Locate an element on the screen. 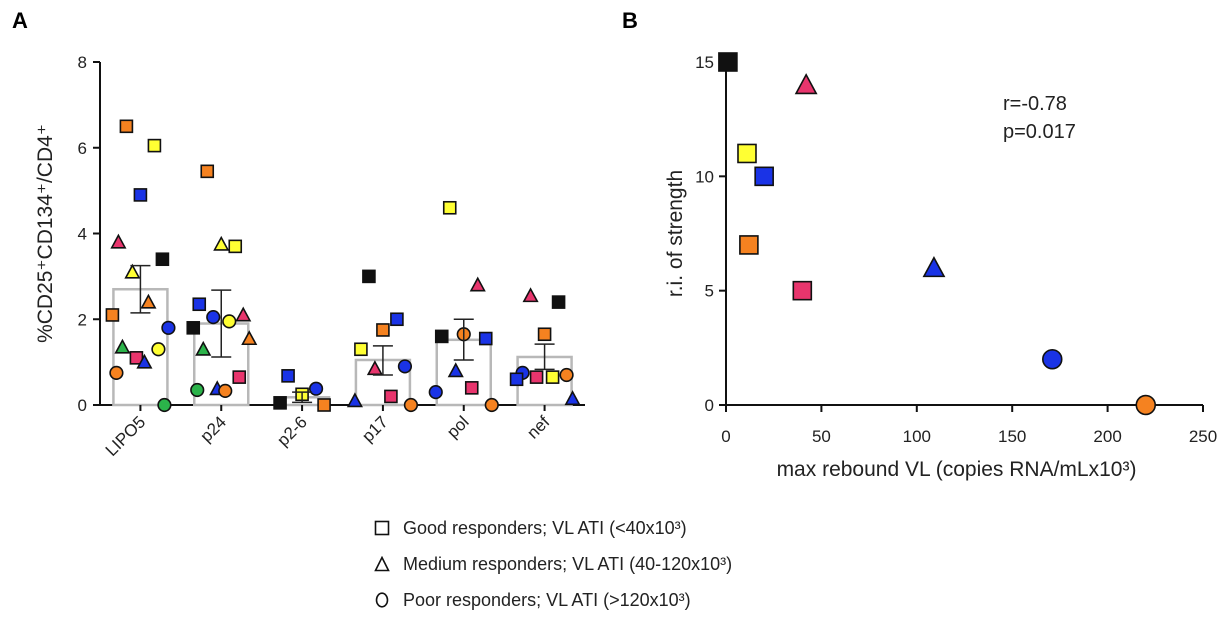 This screenshot has width=1223, height=619. legend-item-medium: Medium responders; VL ATI (40-120x10³) is located at coordinates (553, 564).